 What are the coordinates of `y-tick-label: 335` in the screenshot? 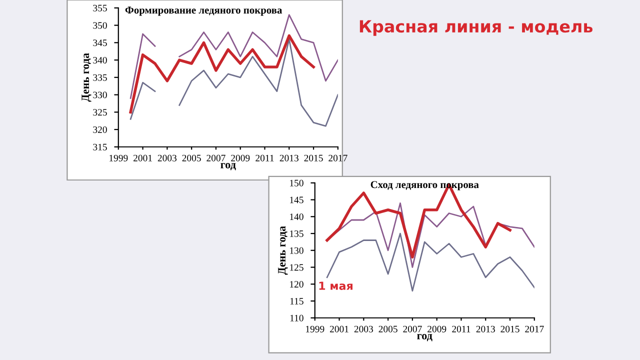 It's located at (100, 77).